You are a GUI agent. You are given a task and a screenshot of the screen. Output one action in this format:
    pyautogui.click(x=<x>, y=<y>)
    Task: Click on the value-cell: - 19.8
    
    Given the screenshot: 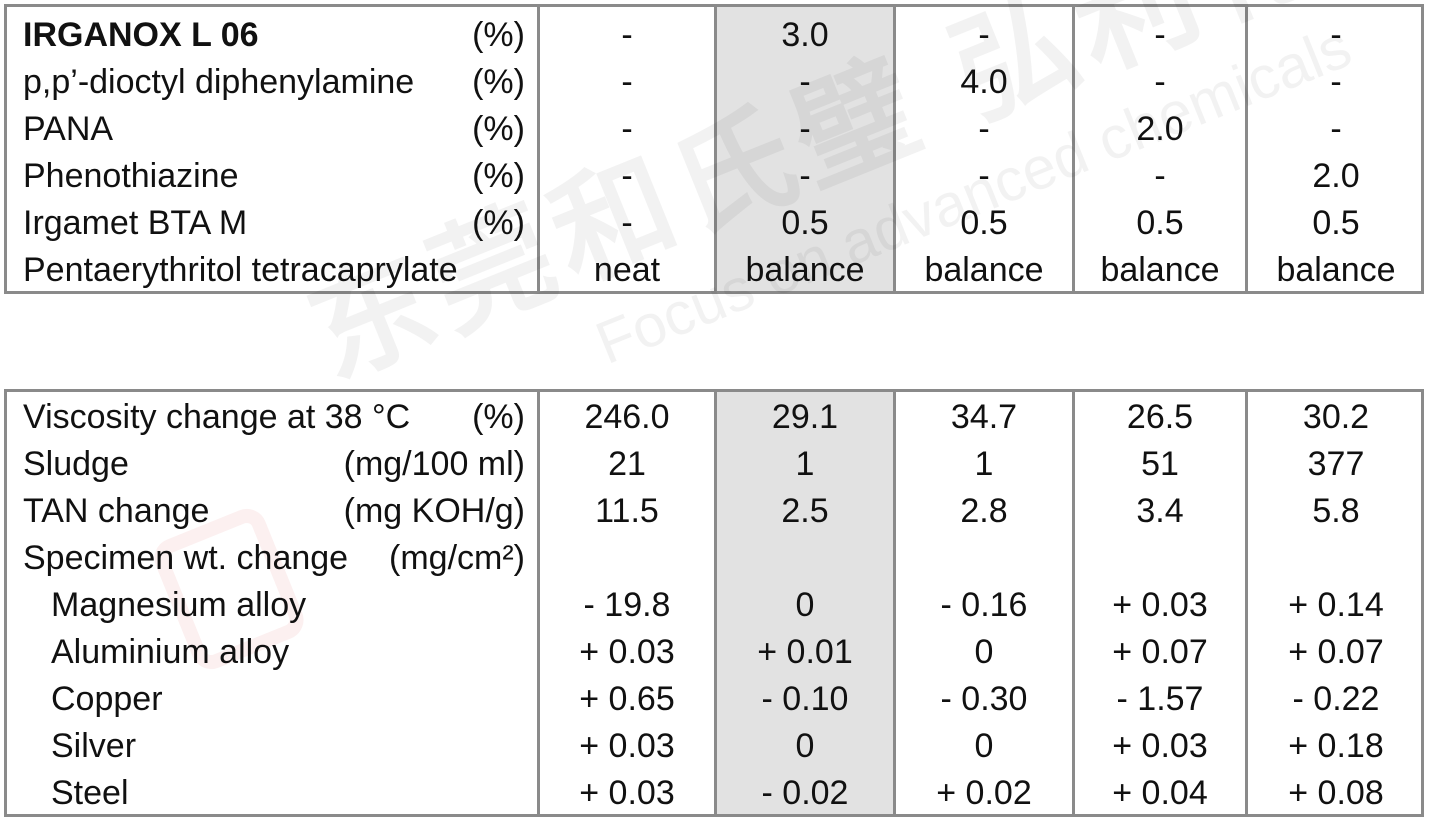 What is the action you would take?
    pyautogui.click(x=627, y=605)
    